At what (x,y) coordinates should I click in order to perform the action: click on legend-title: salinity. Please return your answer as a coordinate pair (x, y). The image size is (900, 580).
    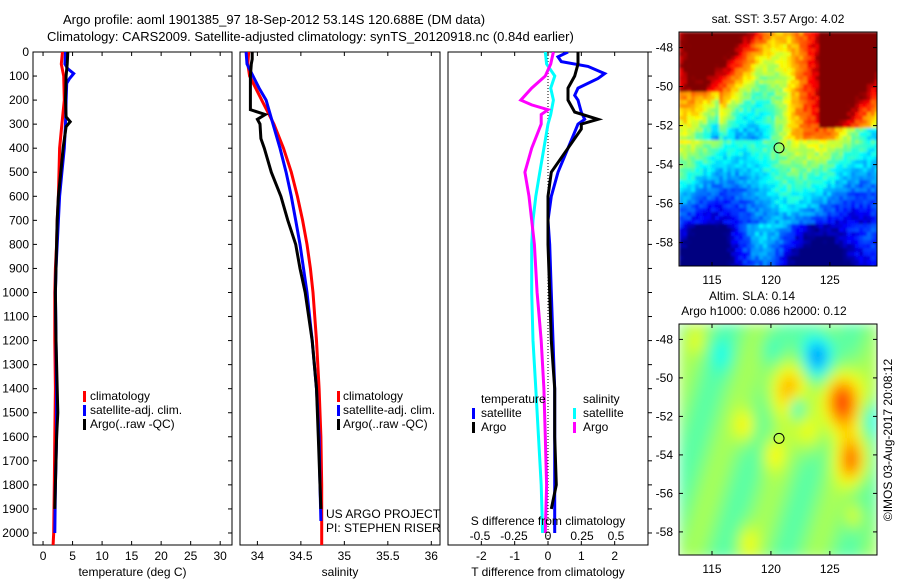
    Looking at the image, I should click on (601, 399).